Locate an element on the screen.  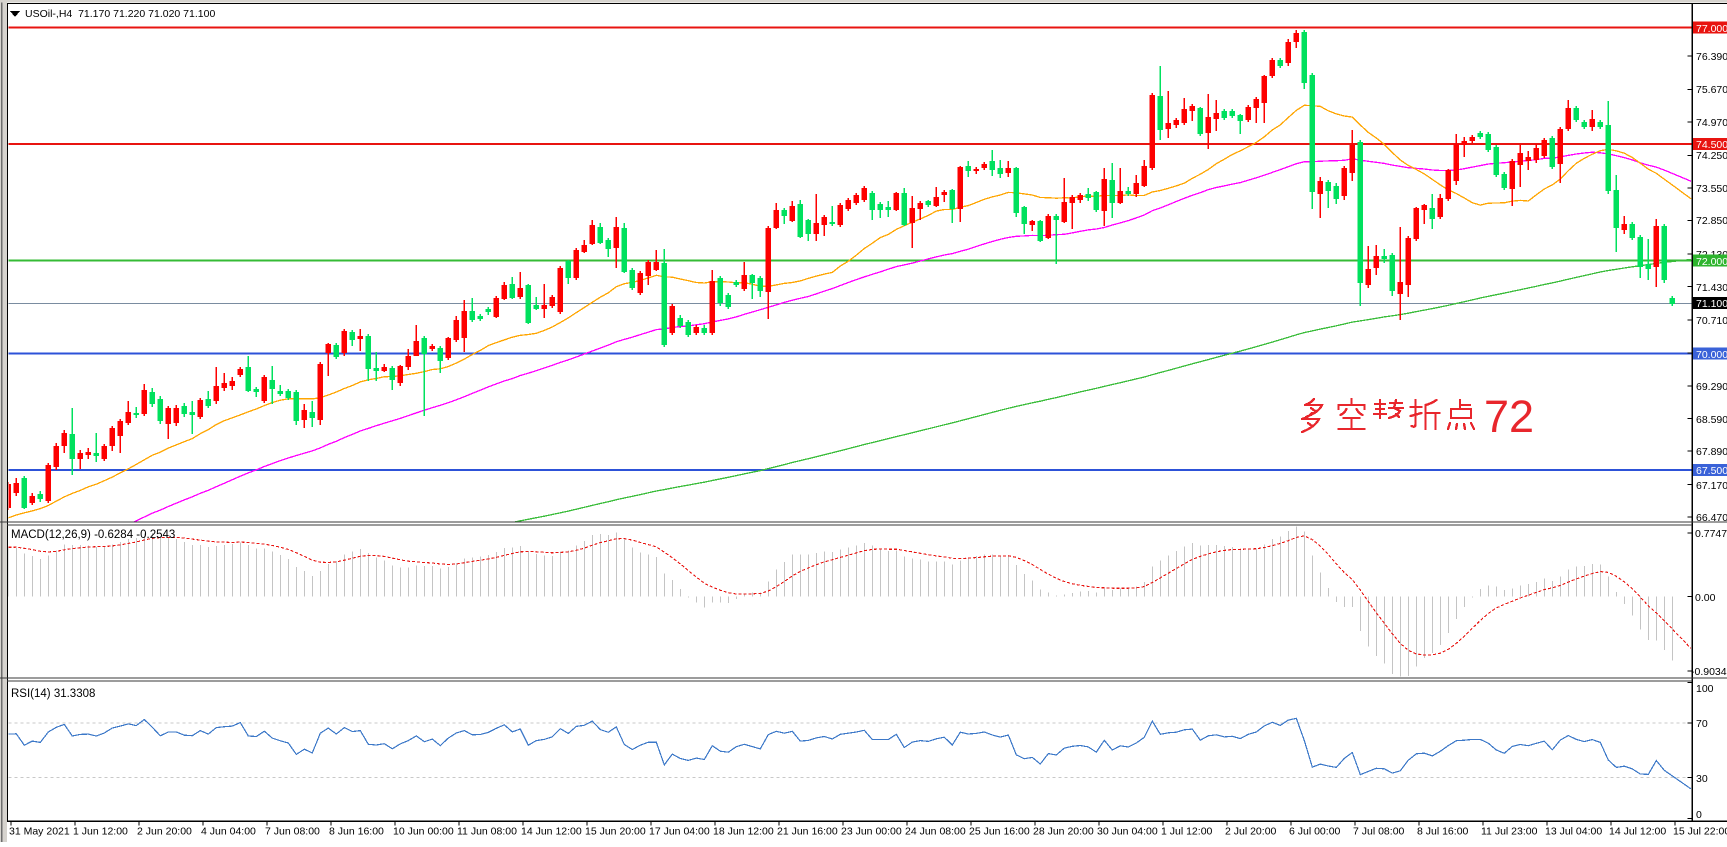
svg-text: 17 Jun 04:00 is located at coordinates (679, 832).